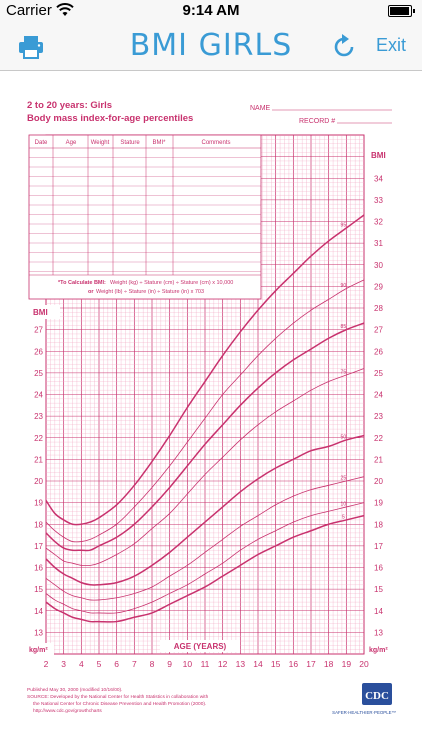 The width and height of the screenshot is (422, 750). What do you see at coordinates (378, 589) in the screenshot?
I see `y-tick-label-right: 15` at bounding box center [378, 589].